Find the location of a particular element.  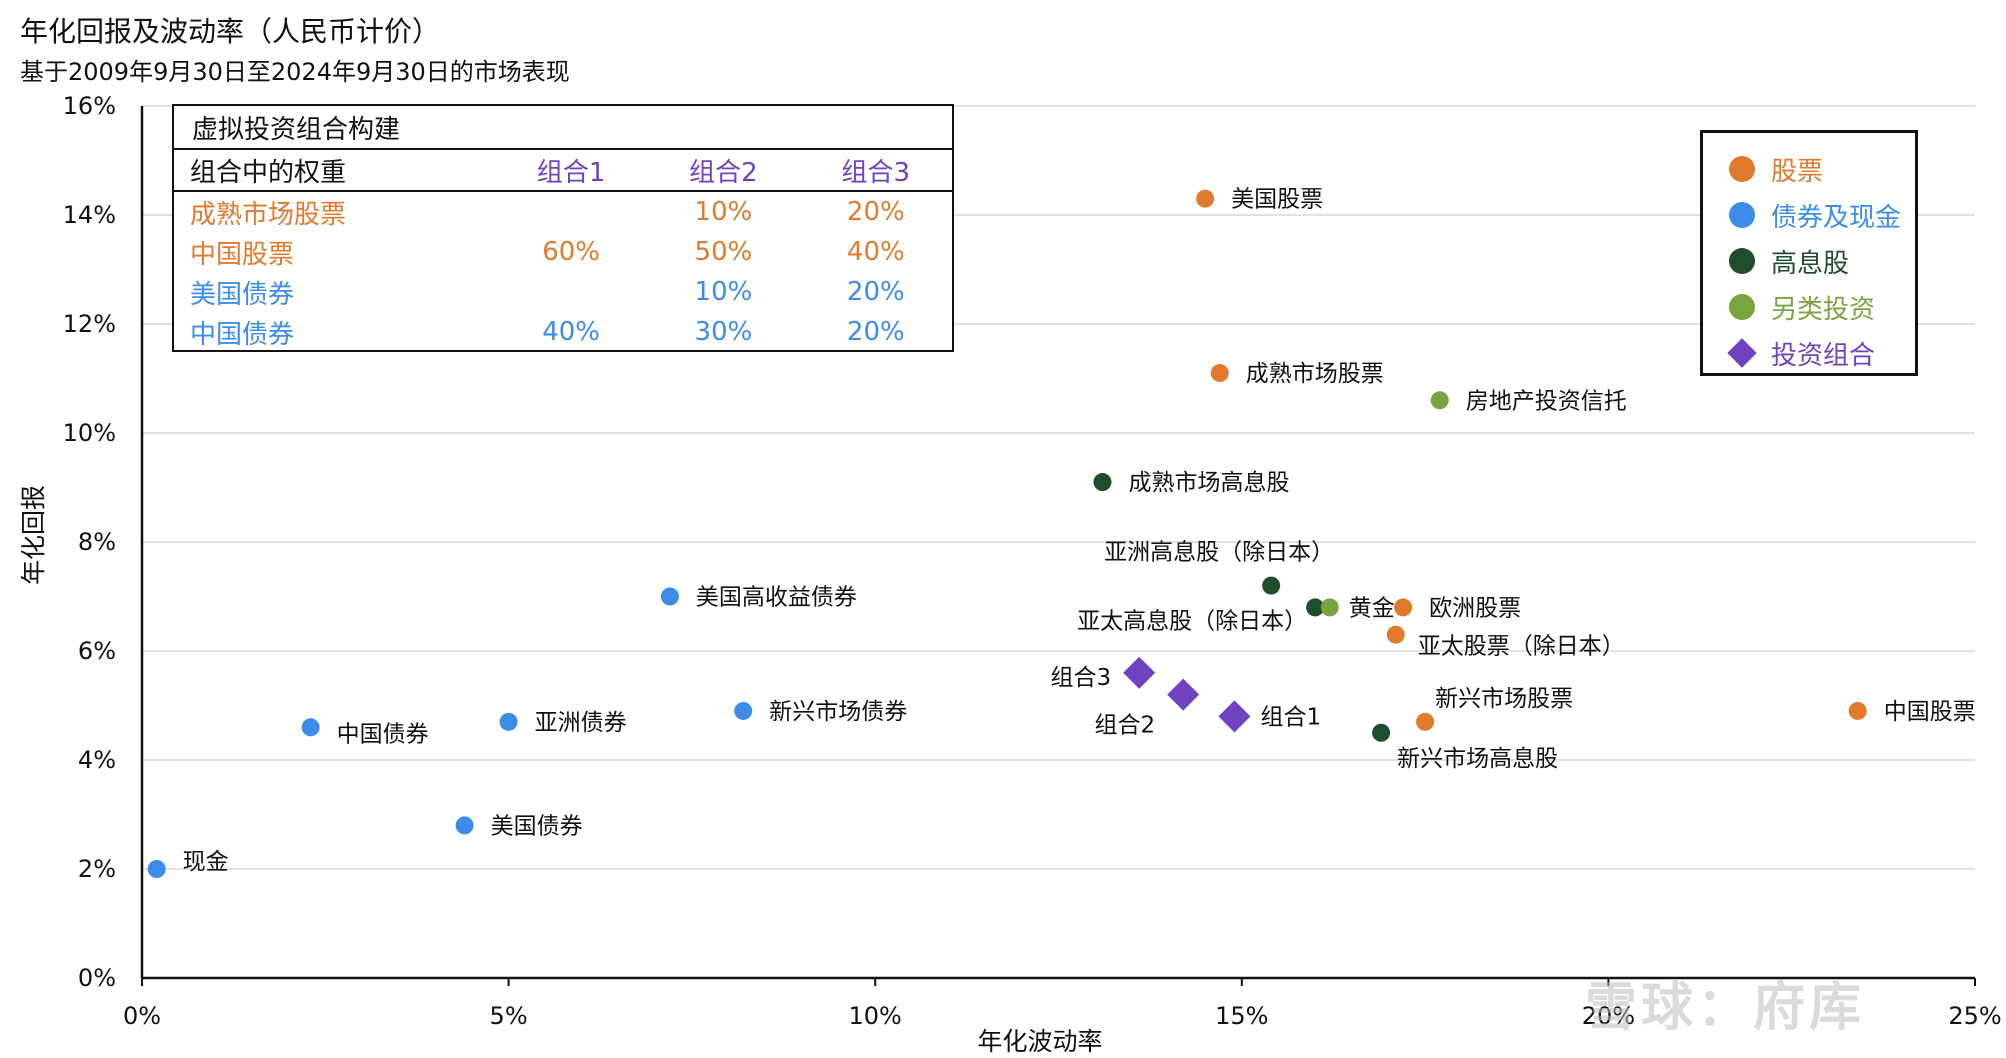

legend-item-bond: 债券及现金 is located at coordinates (1815, 215).